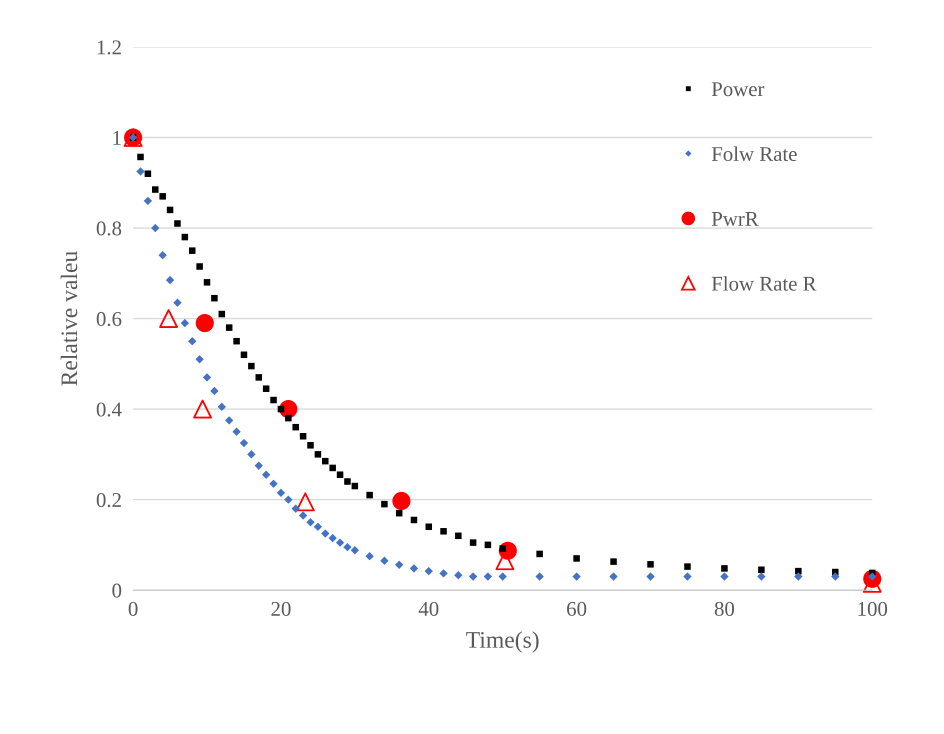 Image resolution: width=944 pixels, height=734 pixels. What do you see at coordinates (109, 228) in the screenshot?
I see `y-tick-label: 0.8` at bounding box center [109, 228].